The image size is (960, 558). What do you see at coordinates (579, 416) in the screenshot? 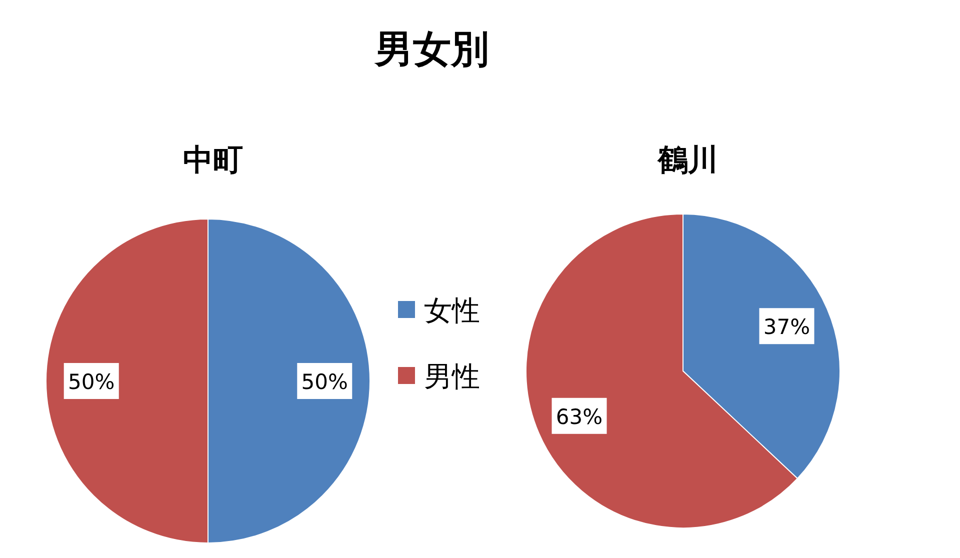
I see `data-label: 63%` at bounding box center [579, 416].